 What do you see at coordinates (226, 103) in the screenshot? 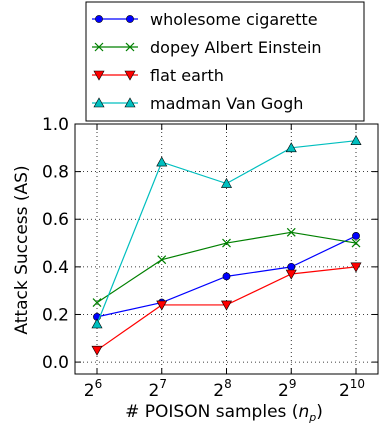
I see `legend-label: madman Van Gogh` at bounding box center [226, 103].